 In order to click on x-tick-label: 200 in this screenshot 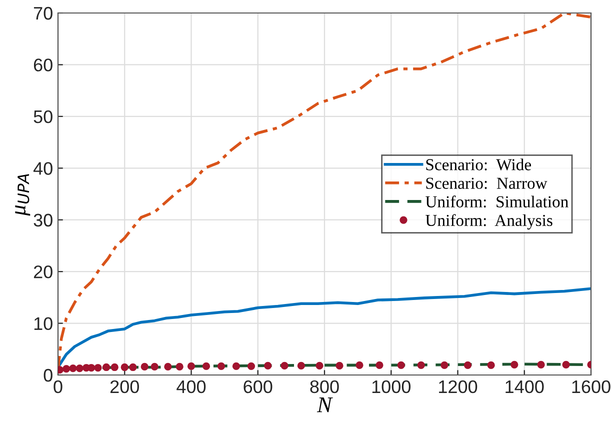, I will do `click(124, 387)`.